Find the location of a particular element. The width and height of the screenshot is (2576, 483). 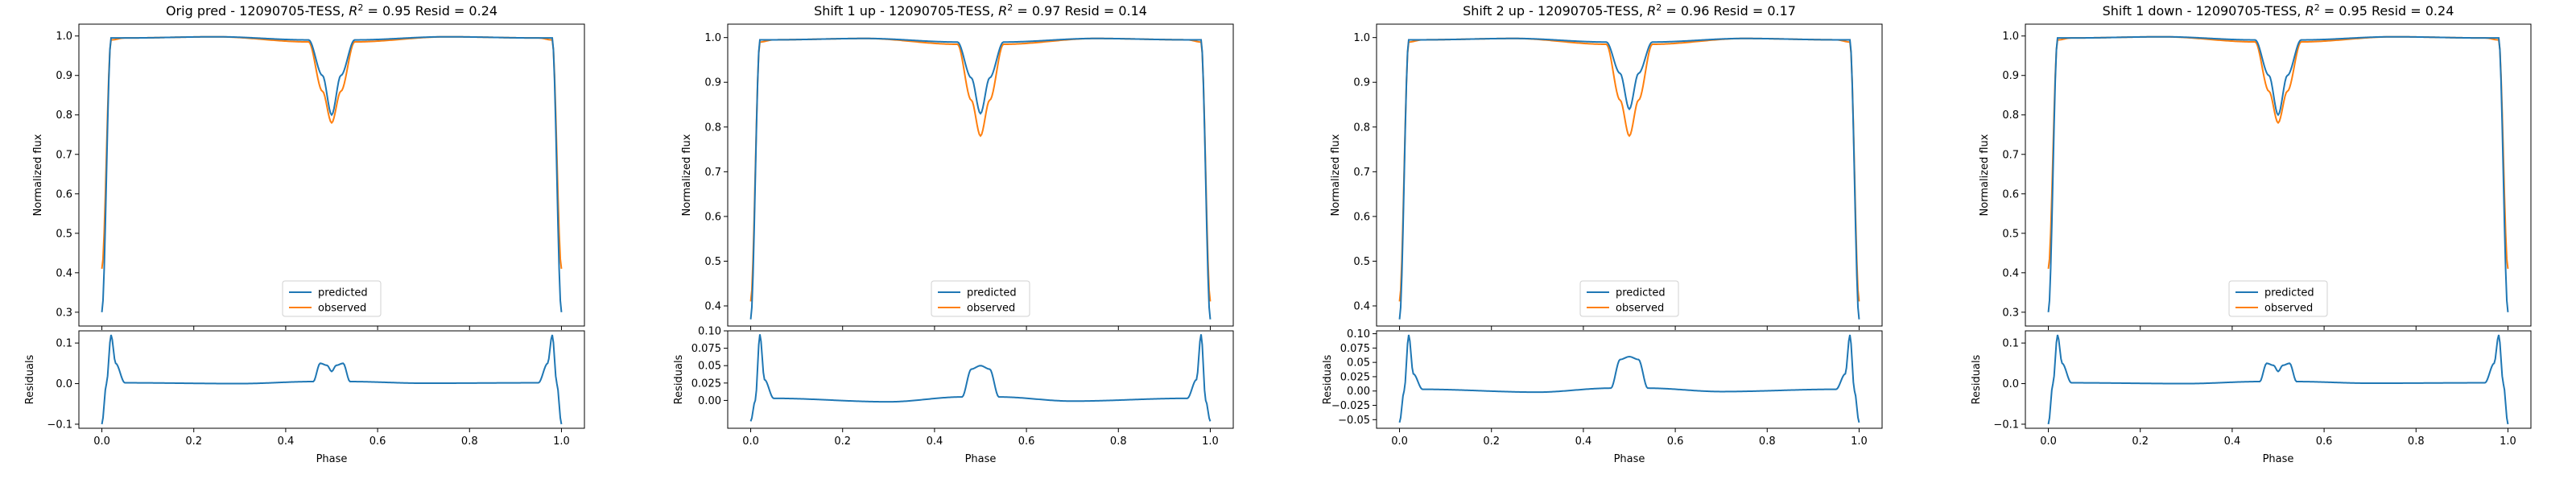

residual-y-tick-label: 0.10 is located at coordinates (1358, 334).